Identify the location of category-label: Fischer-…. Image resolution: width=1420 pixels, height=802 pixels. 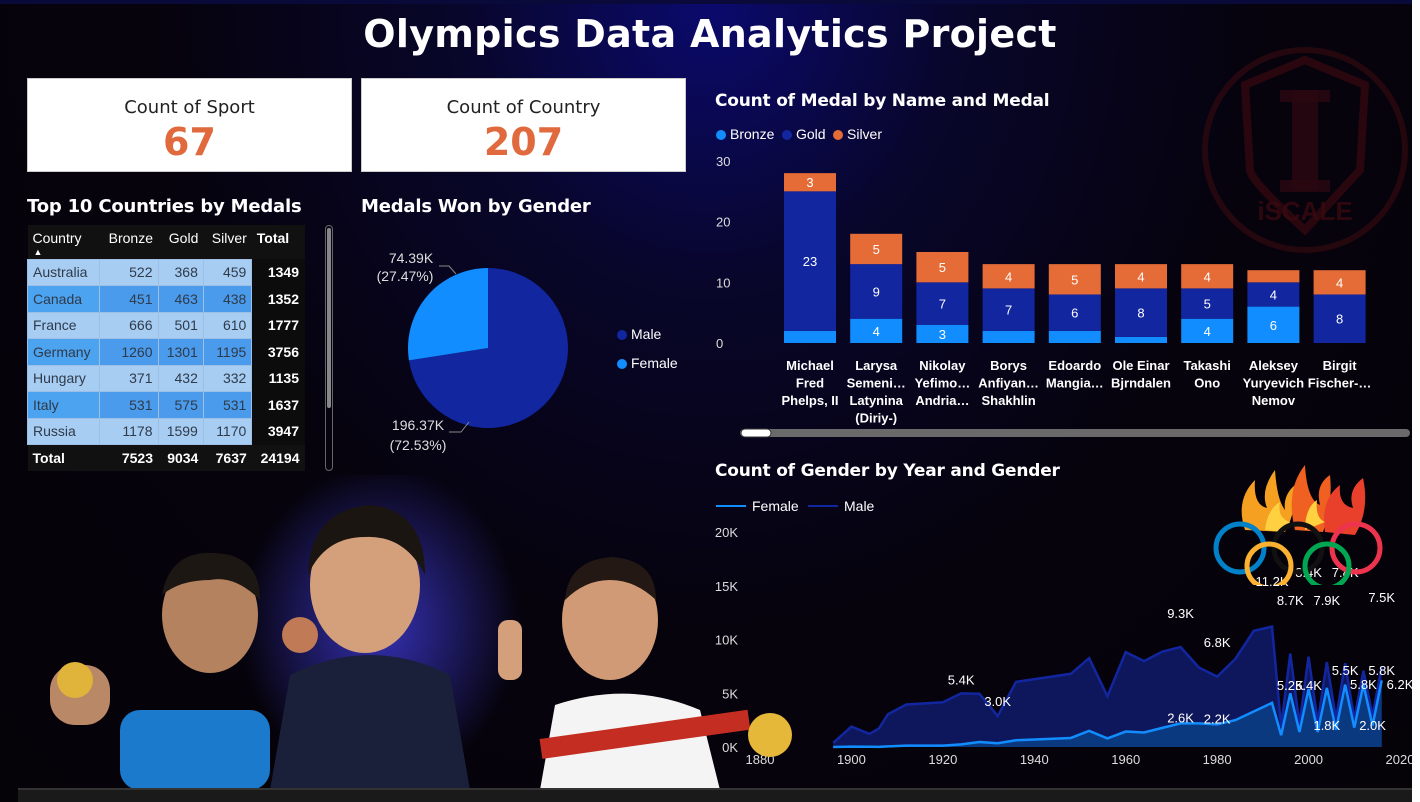
(1340, 383).